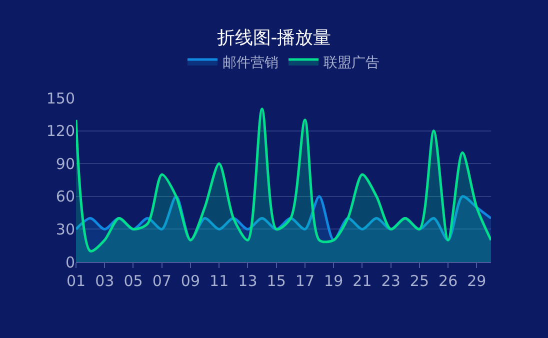 The height and width of the screenshot is (338, 548). I want to click on x-tick-label: 13, so click(248, 281).